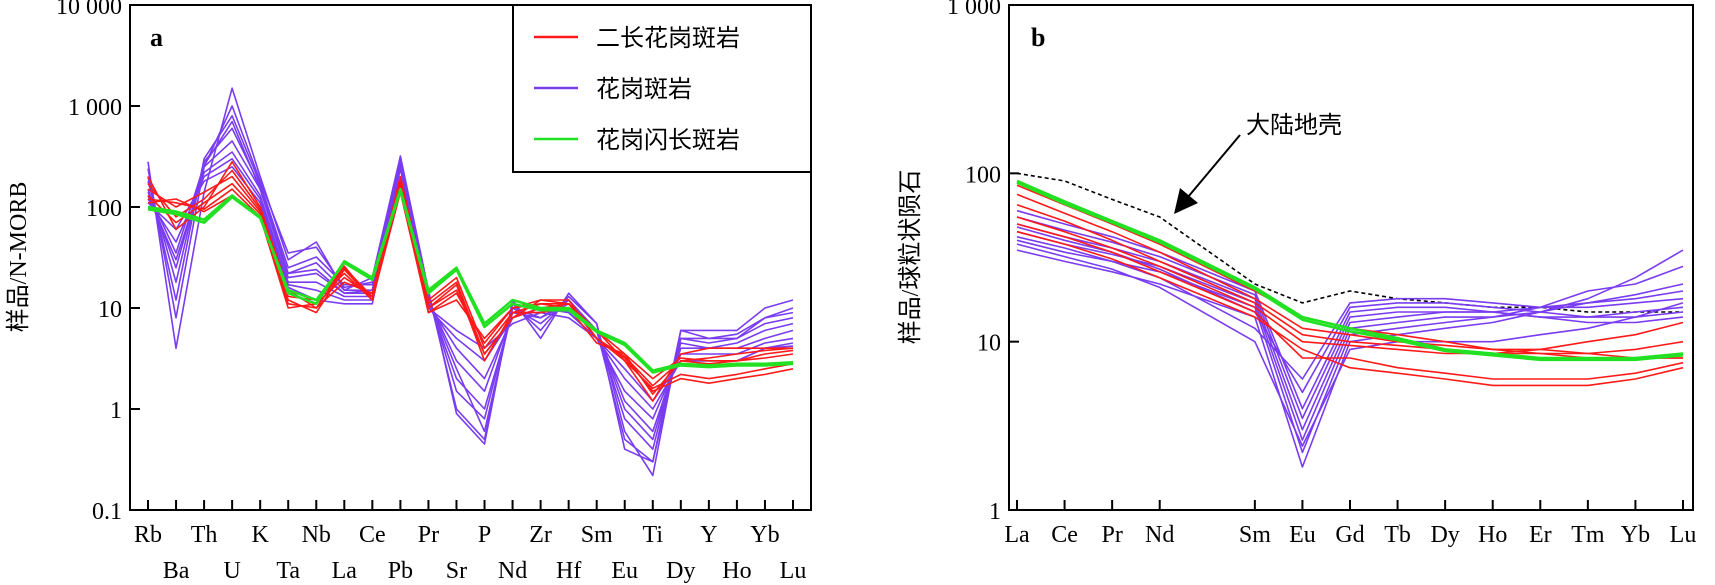 The width and height of the screenshot is (1715, 585). Describe the element at coordinates (680, 571) in the screenshot. I see `panel-a-x-tick-label: Dy` at that location.